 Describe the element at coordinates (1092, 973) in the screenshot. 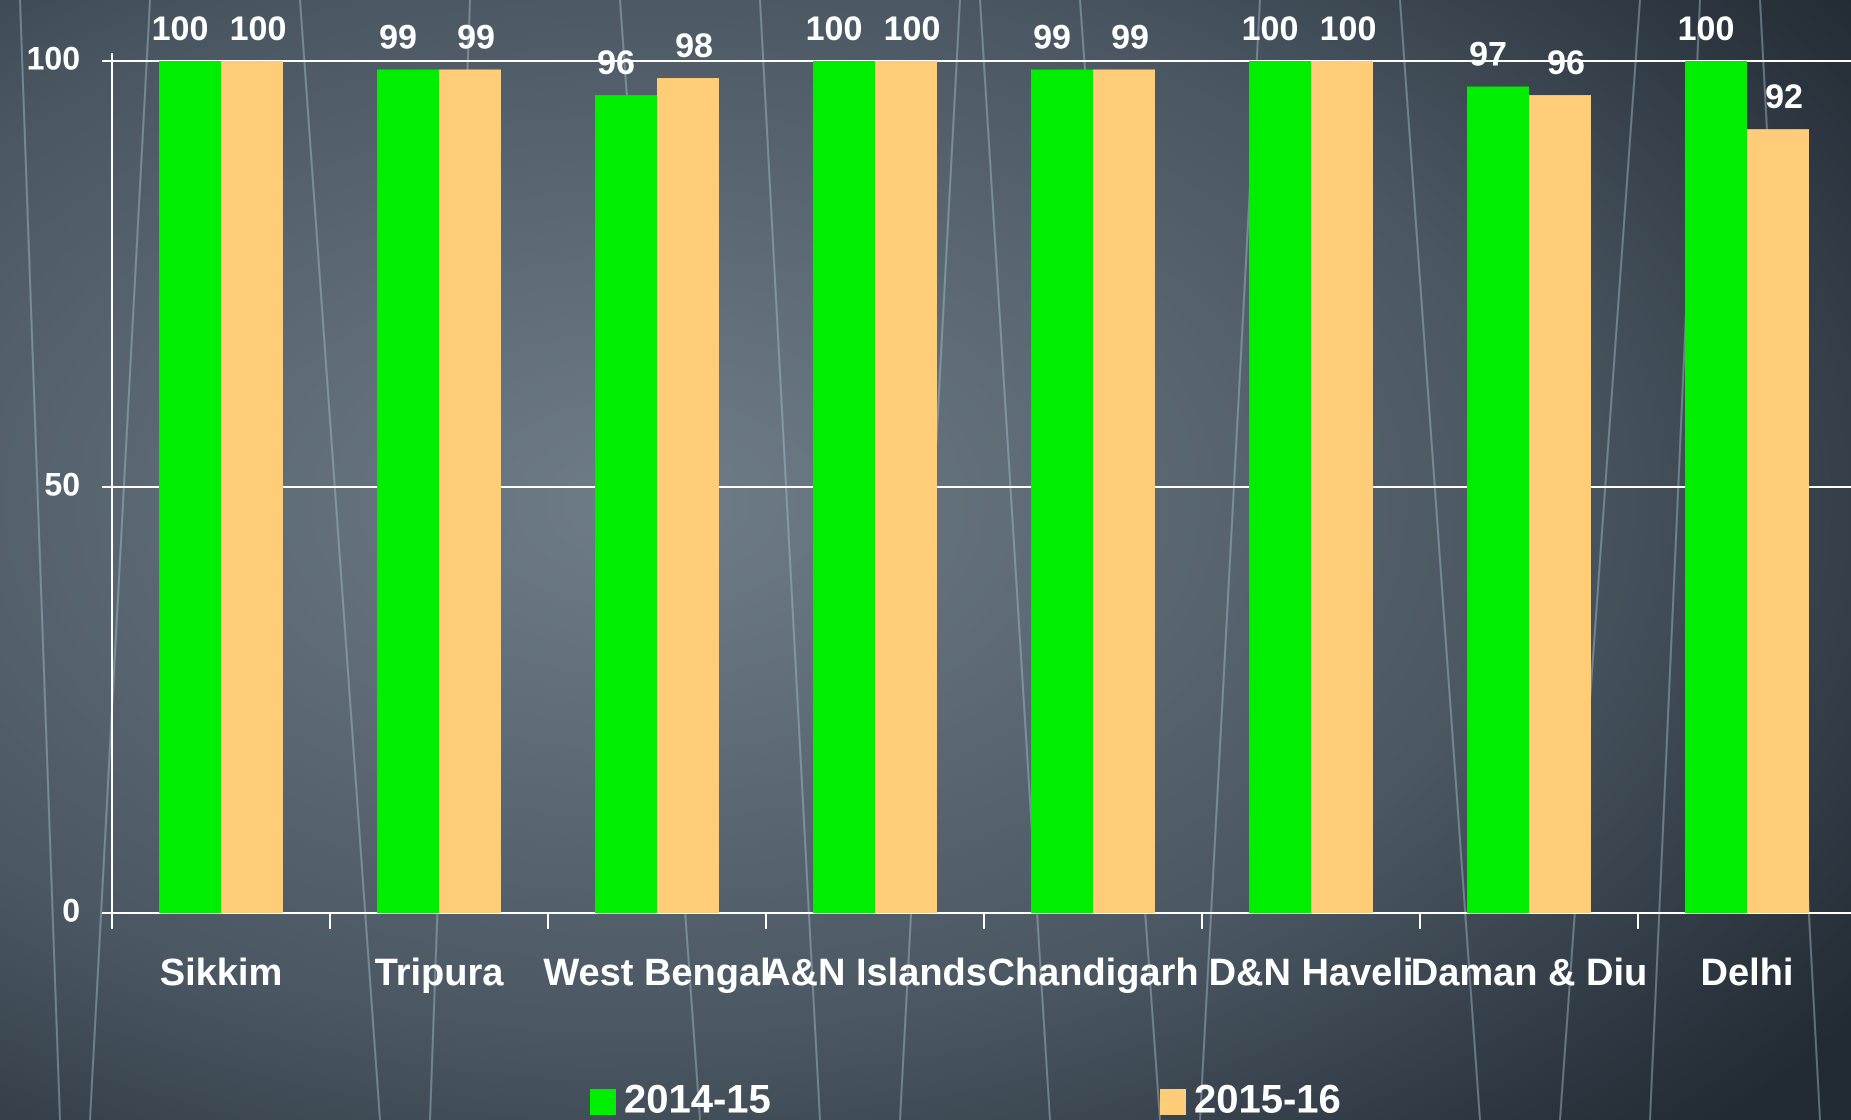

I see `x-tick-label: Chandigarh` at that location.